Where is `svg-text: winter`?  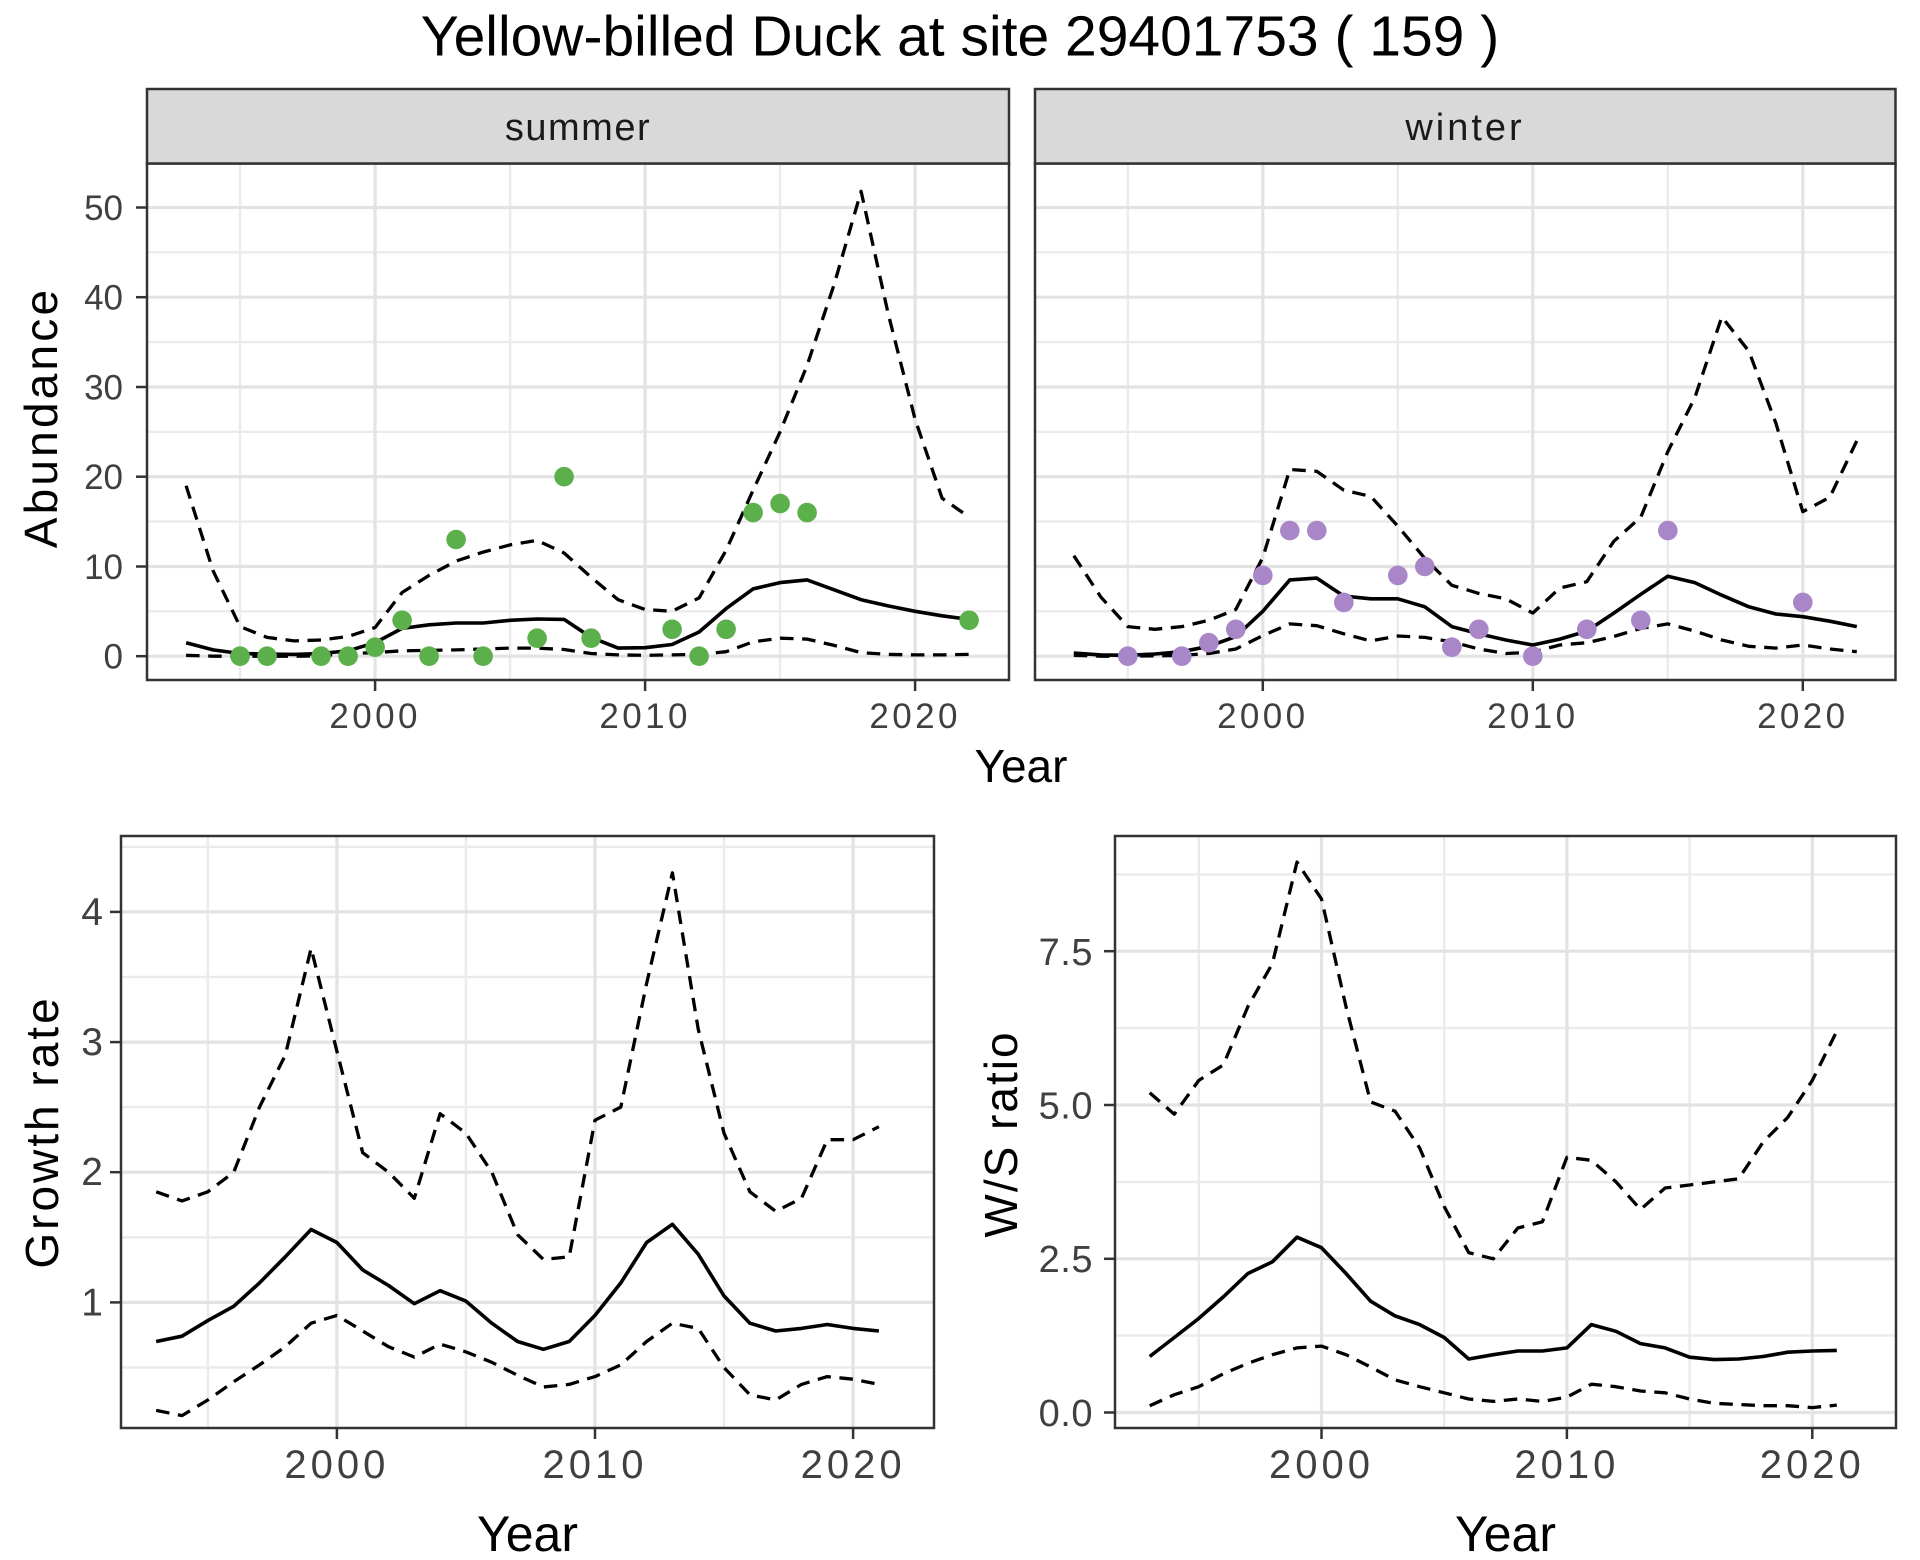
svg-text: winter is located at coordinates (1464, 128).